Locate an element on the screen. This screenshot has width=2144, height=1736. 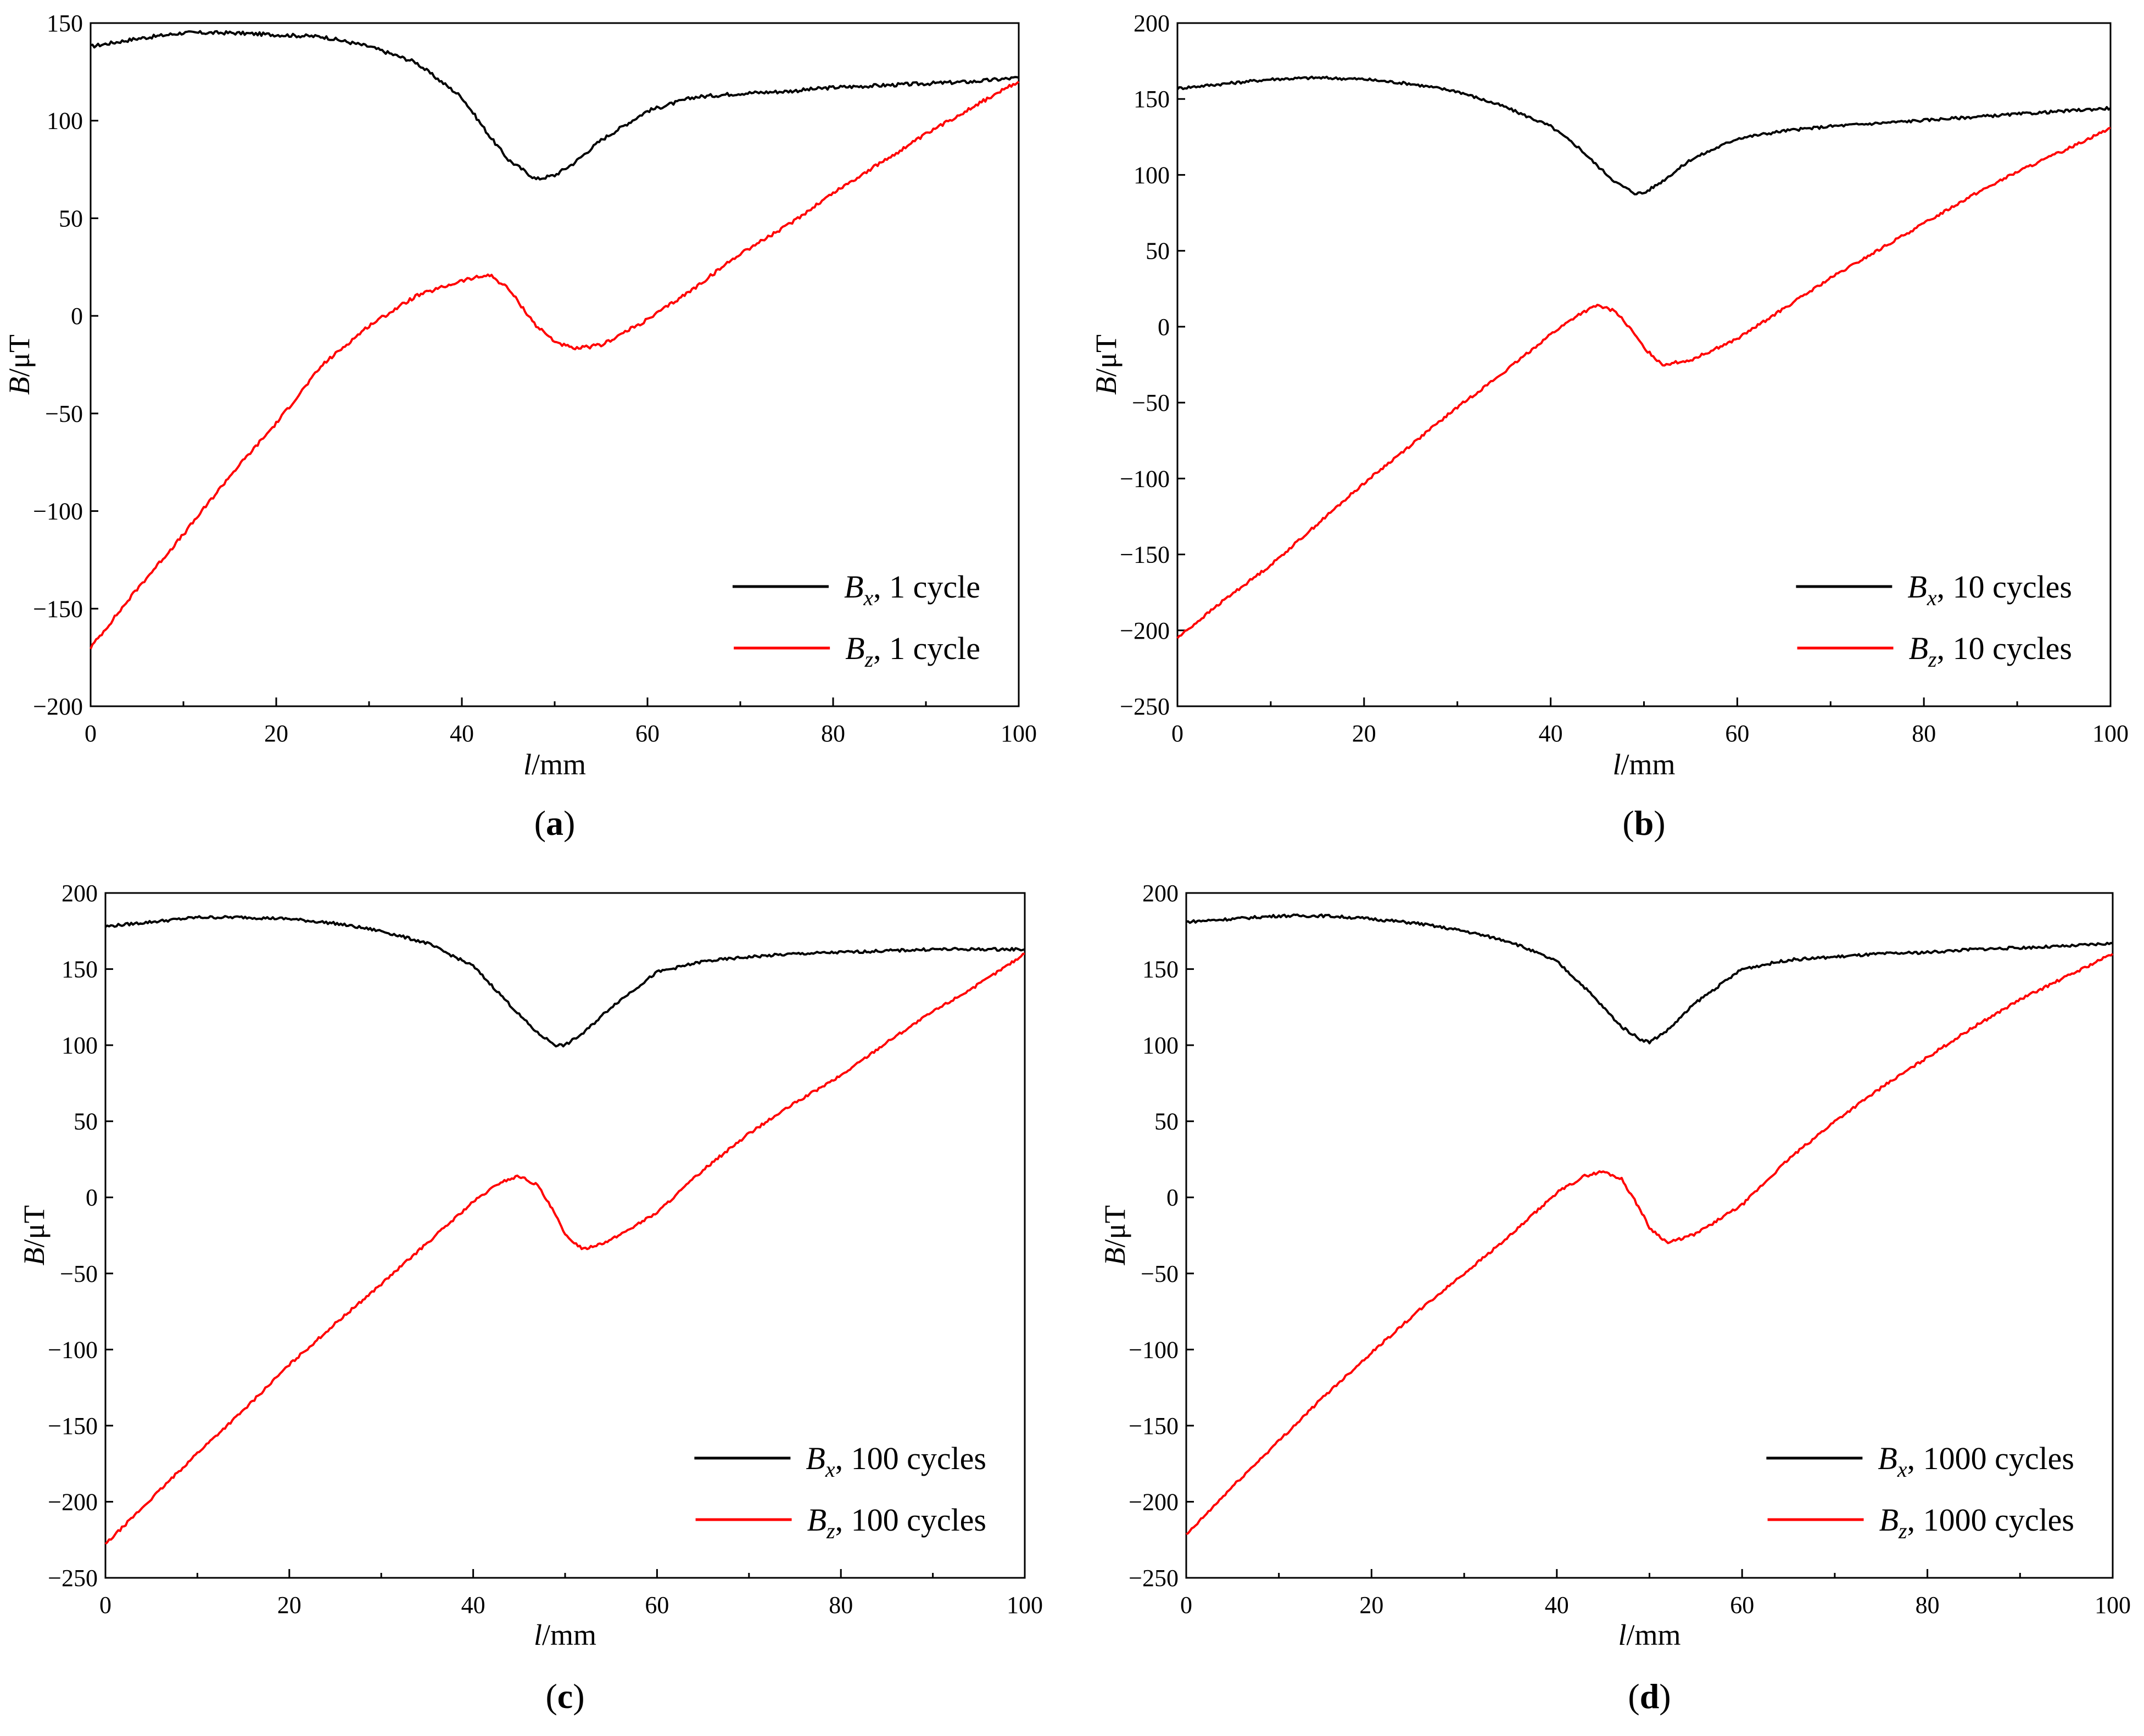
panel-caption: (c) is located at coordinates (564, 1696).